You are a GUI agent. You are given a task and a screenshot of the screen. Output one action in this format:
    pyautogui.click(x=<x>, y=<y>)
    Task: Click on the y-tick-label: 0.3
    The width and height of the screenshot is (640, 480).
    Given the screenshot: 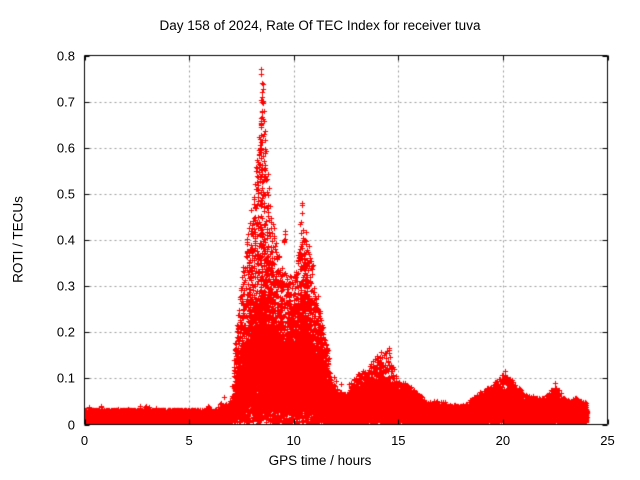 What is the action you would take?
    pyautogui.click(x=65, y=286)
    